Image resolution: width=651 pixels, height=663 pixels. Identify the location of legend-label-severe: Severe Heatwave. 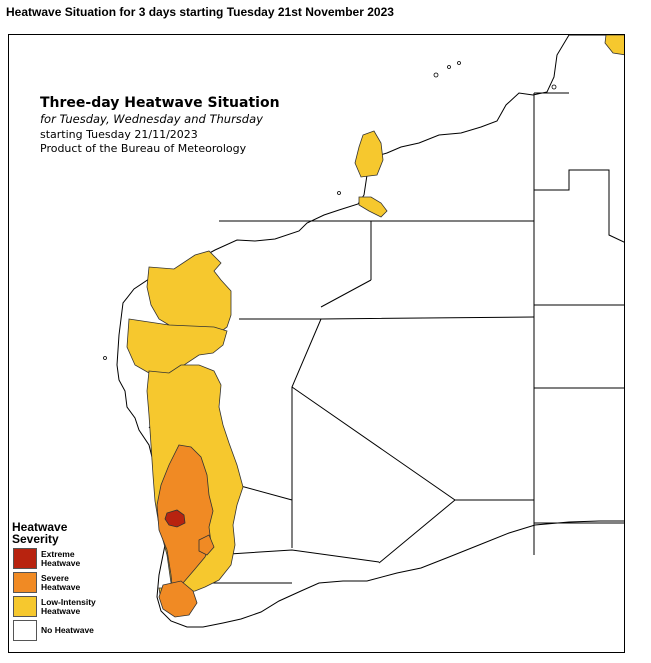
(61, 582).